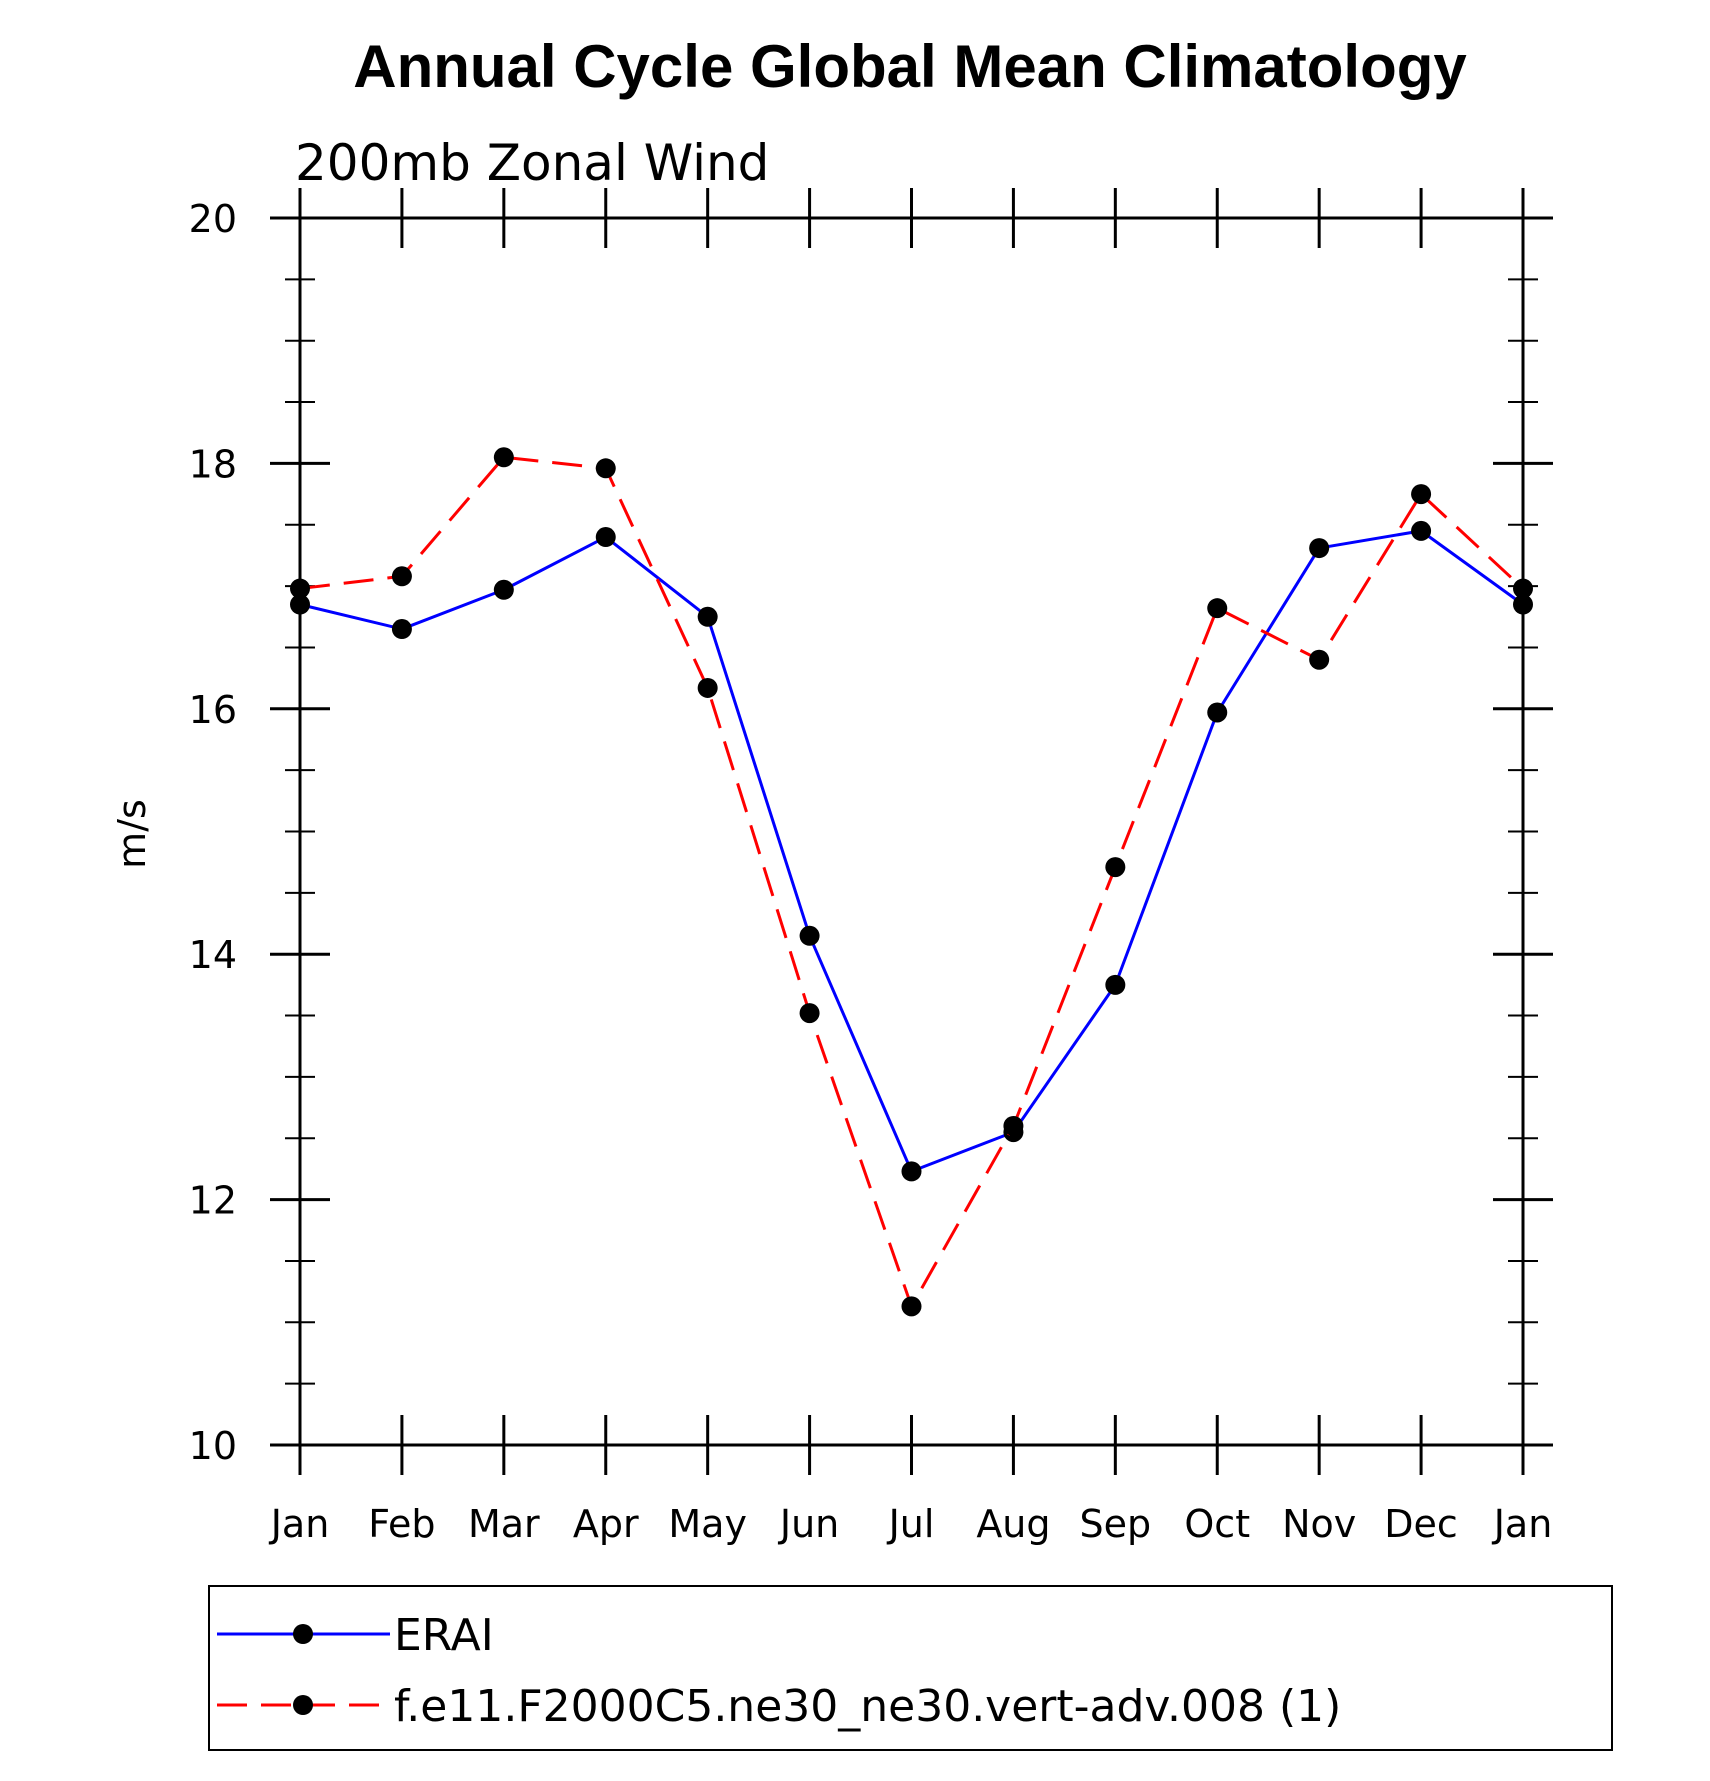 The height and width of the screenshot is (1781, 1710). I want to click on y-tick-label: 20, so click(213, 219).